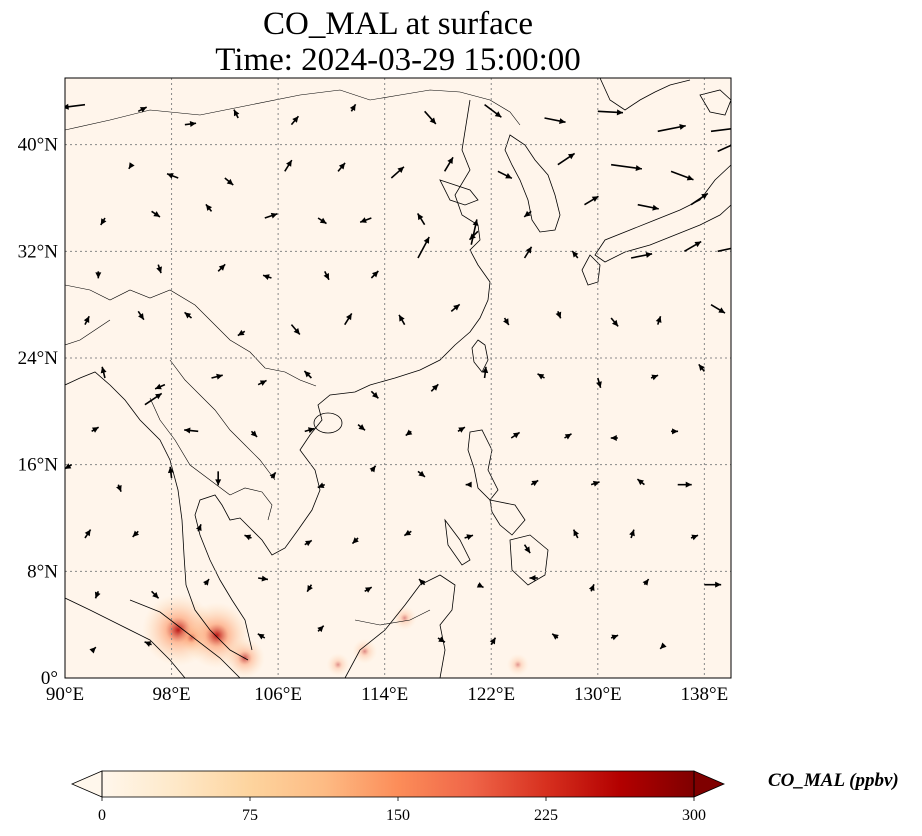 The height and width of the screenshot is (836, 922). Describe the element at coordinates (833, 780) in the screenshot. I see `colorbar-label: CO_MAL (ppbv)` at that location.